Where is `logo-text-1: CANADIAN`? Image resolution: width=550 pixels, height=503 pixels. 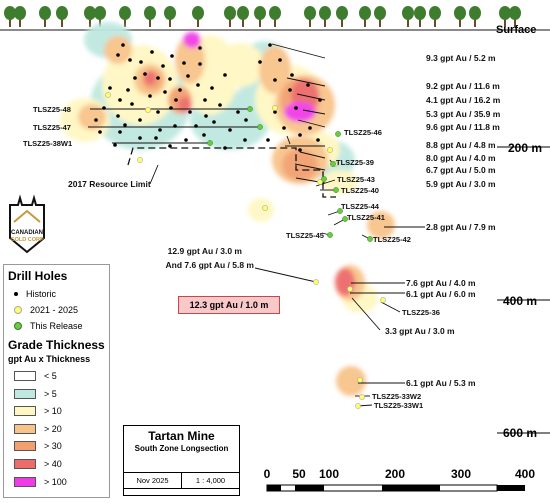 logo-text-1: CANADIAN is located at coordinates (27, 233).